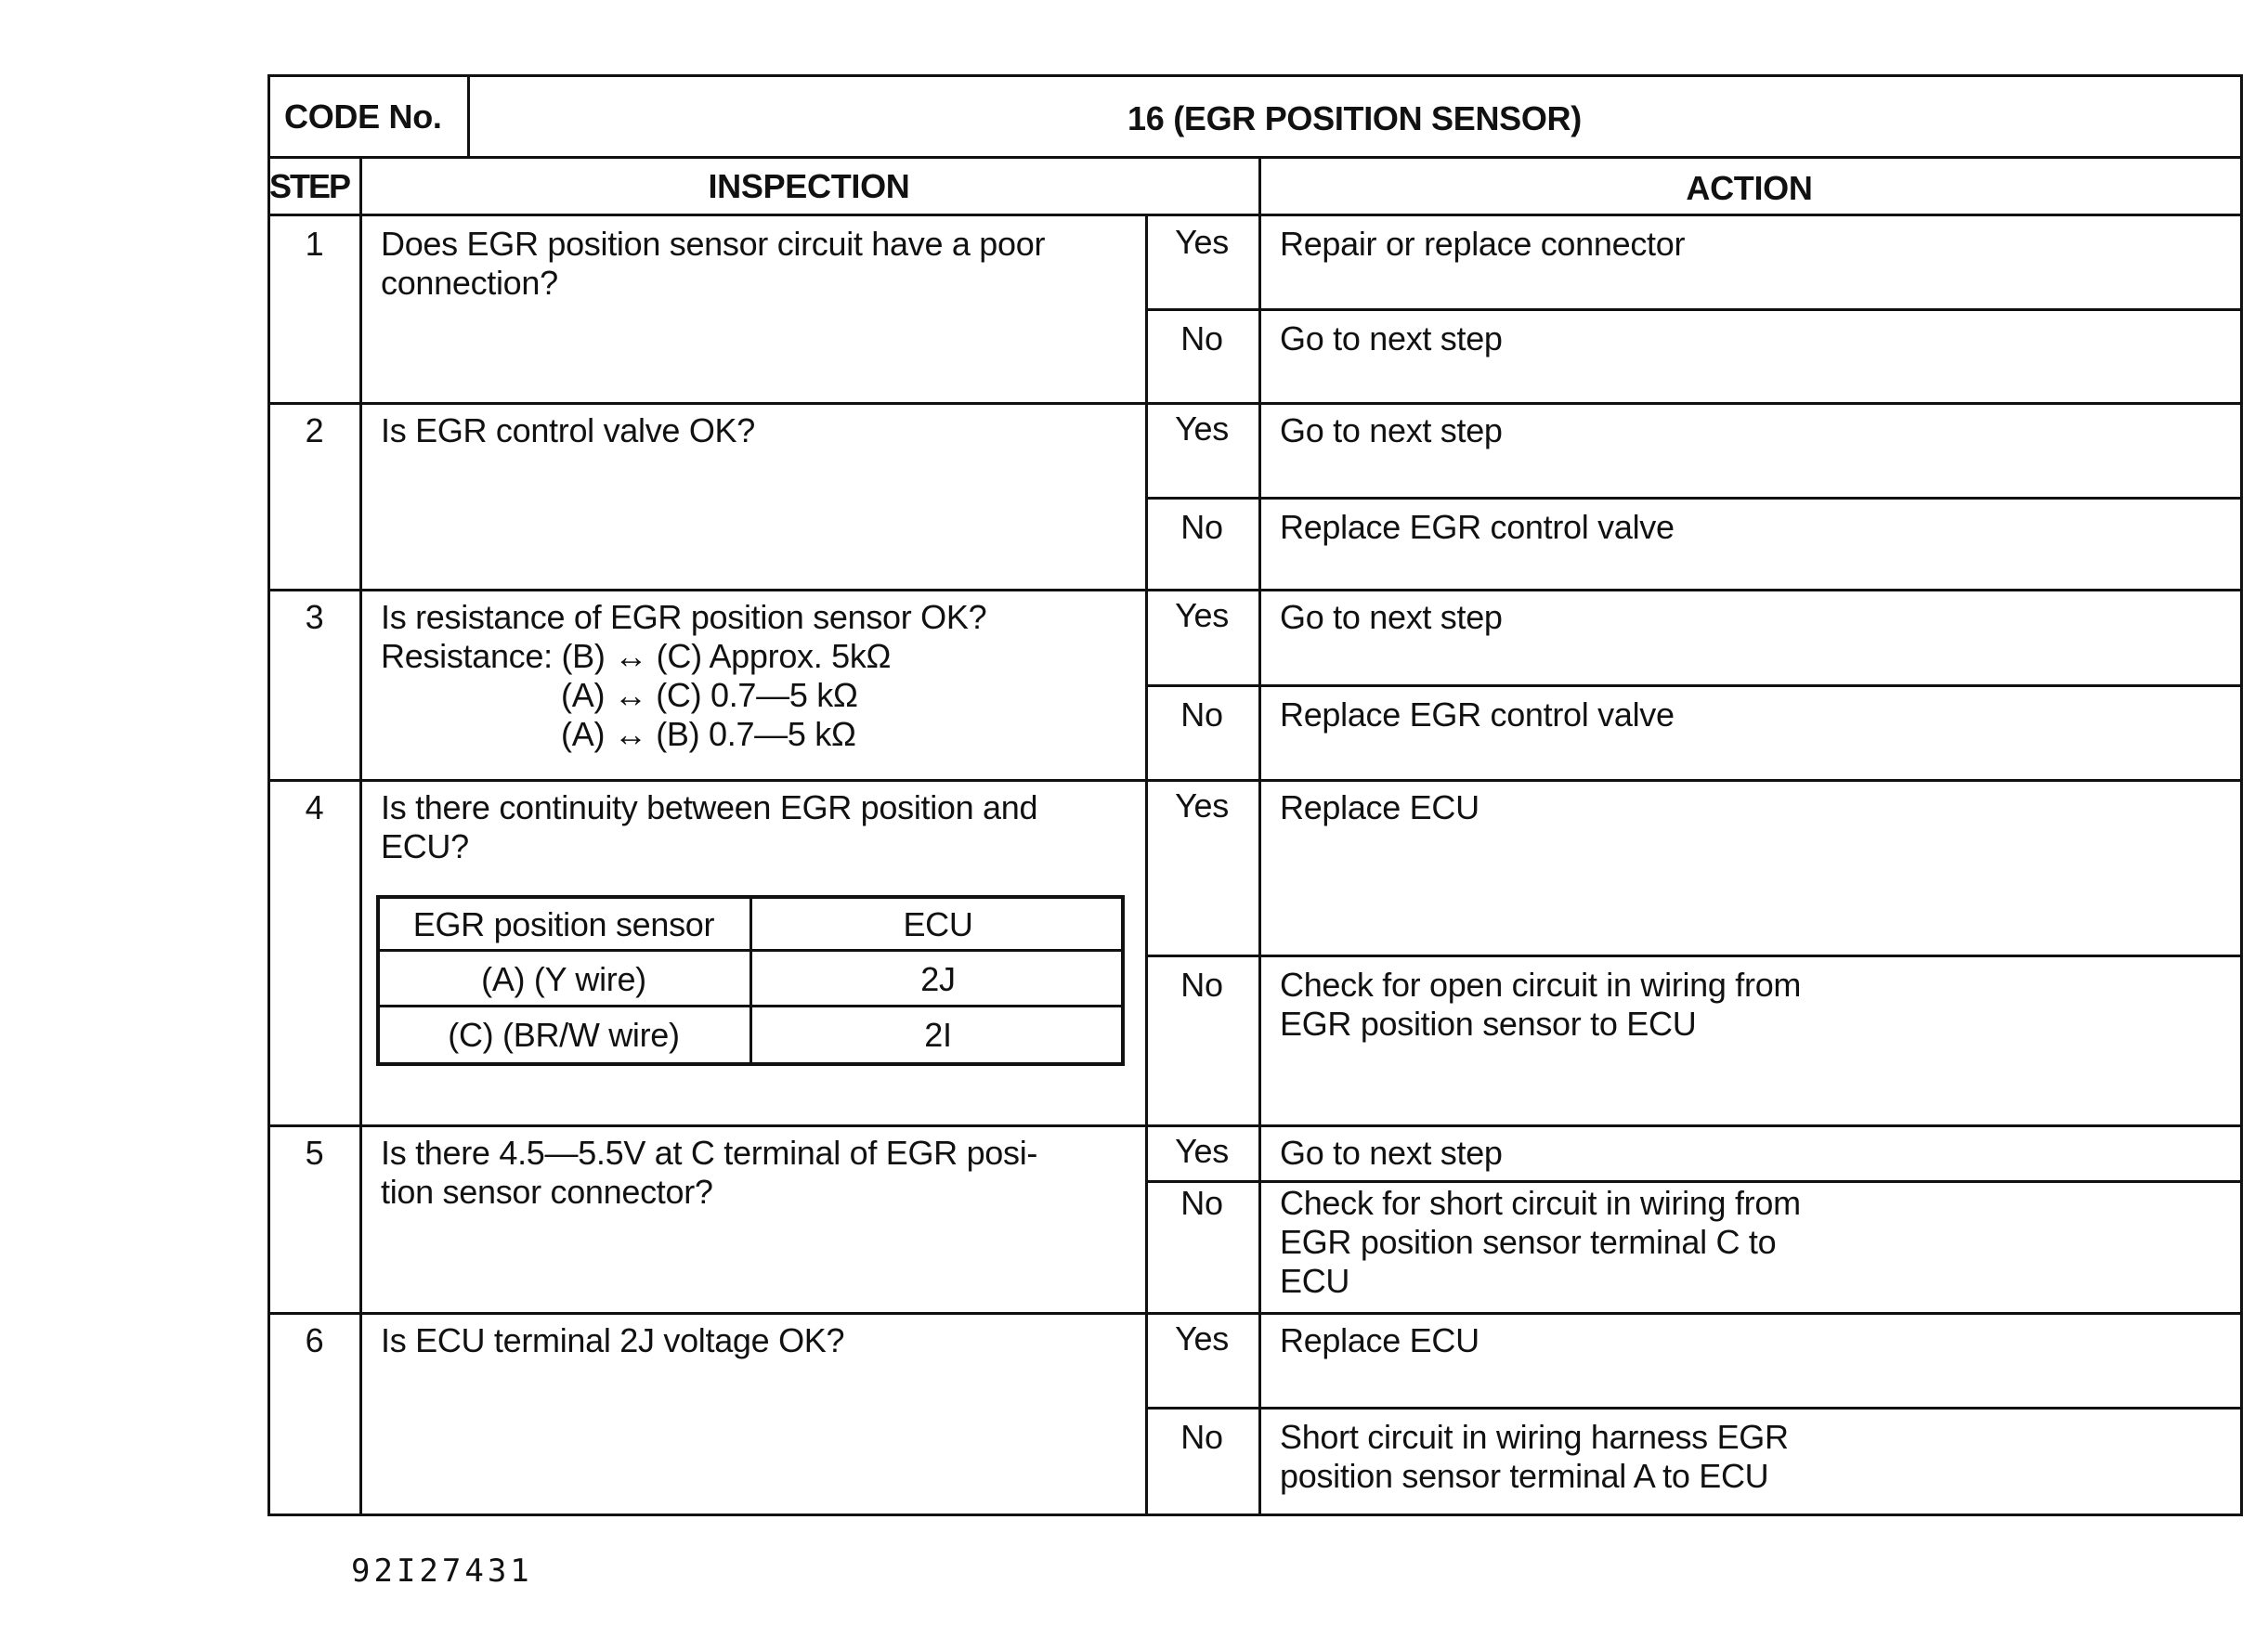 Image resolution: width=2268 pixels, height=1650 pixels. What do you see at coordinates (314, 244) in the screenshot?
I see `step-number: 1` at bounding box center [314, 244].